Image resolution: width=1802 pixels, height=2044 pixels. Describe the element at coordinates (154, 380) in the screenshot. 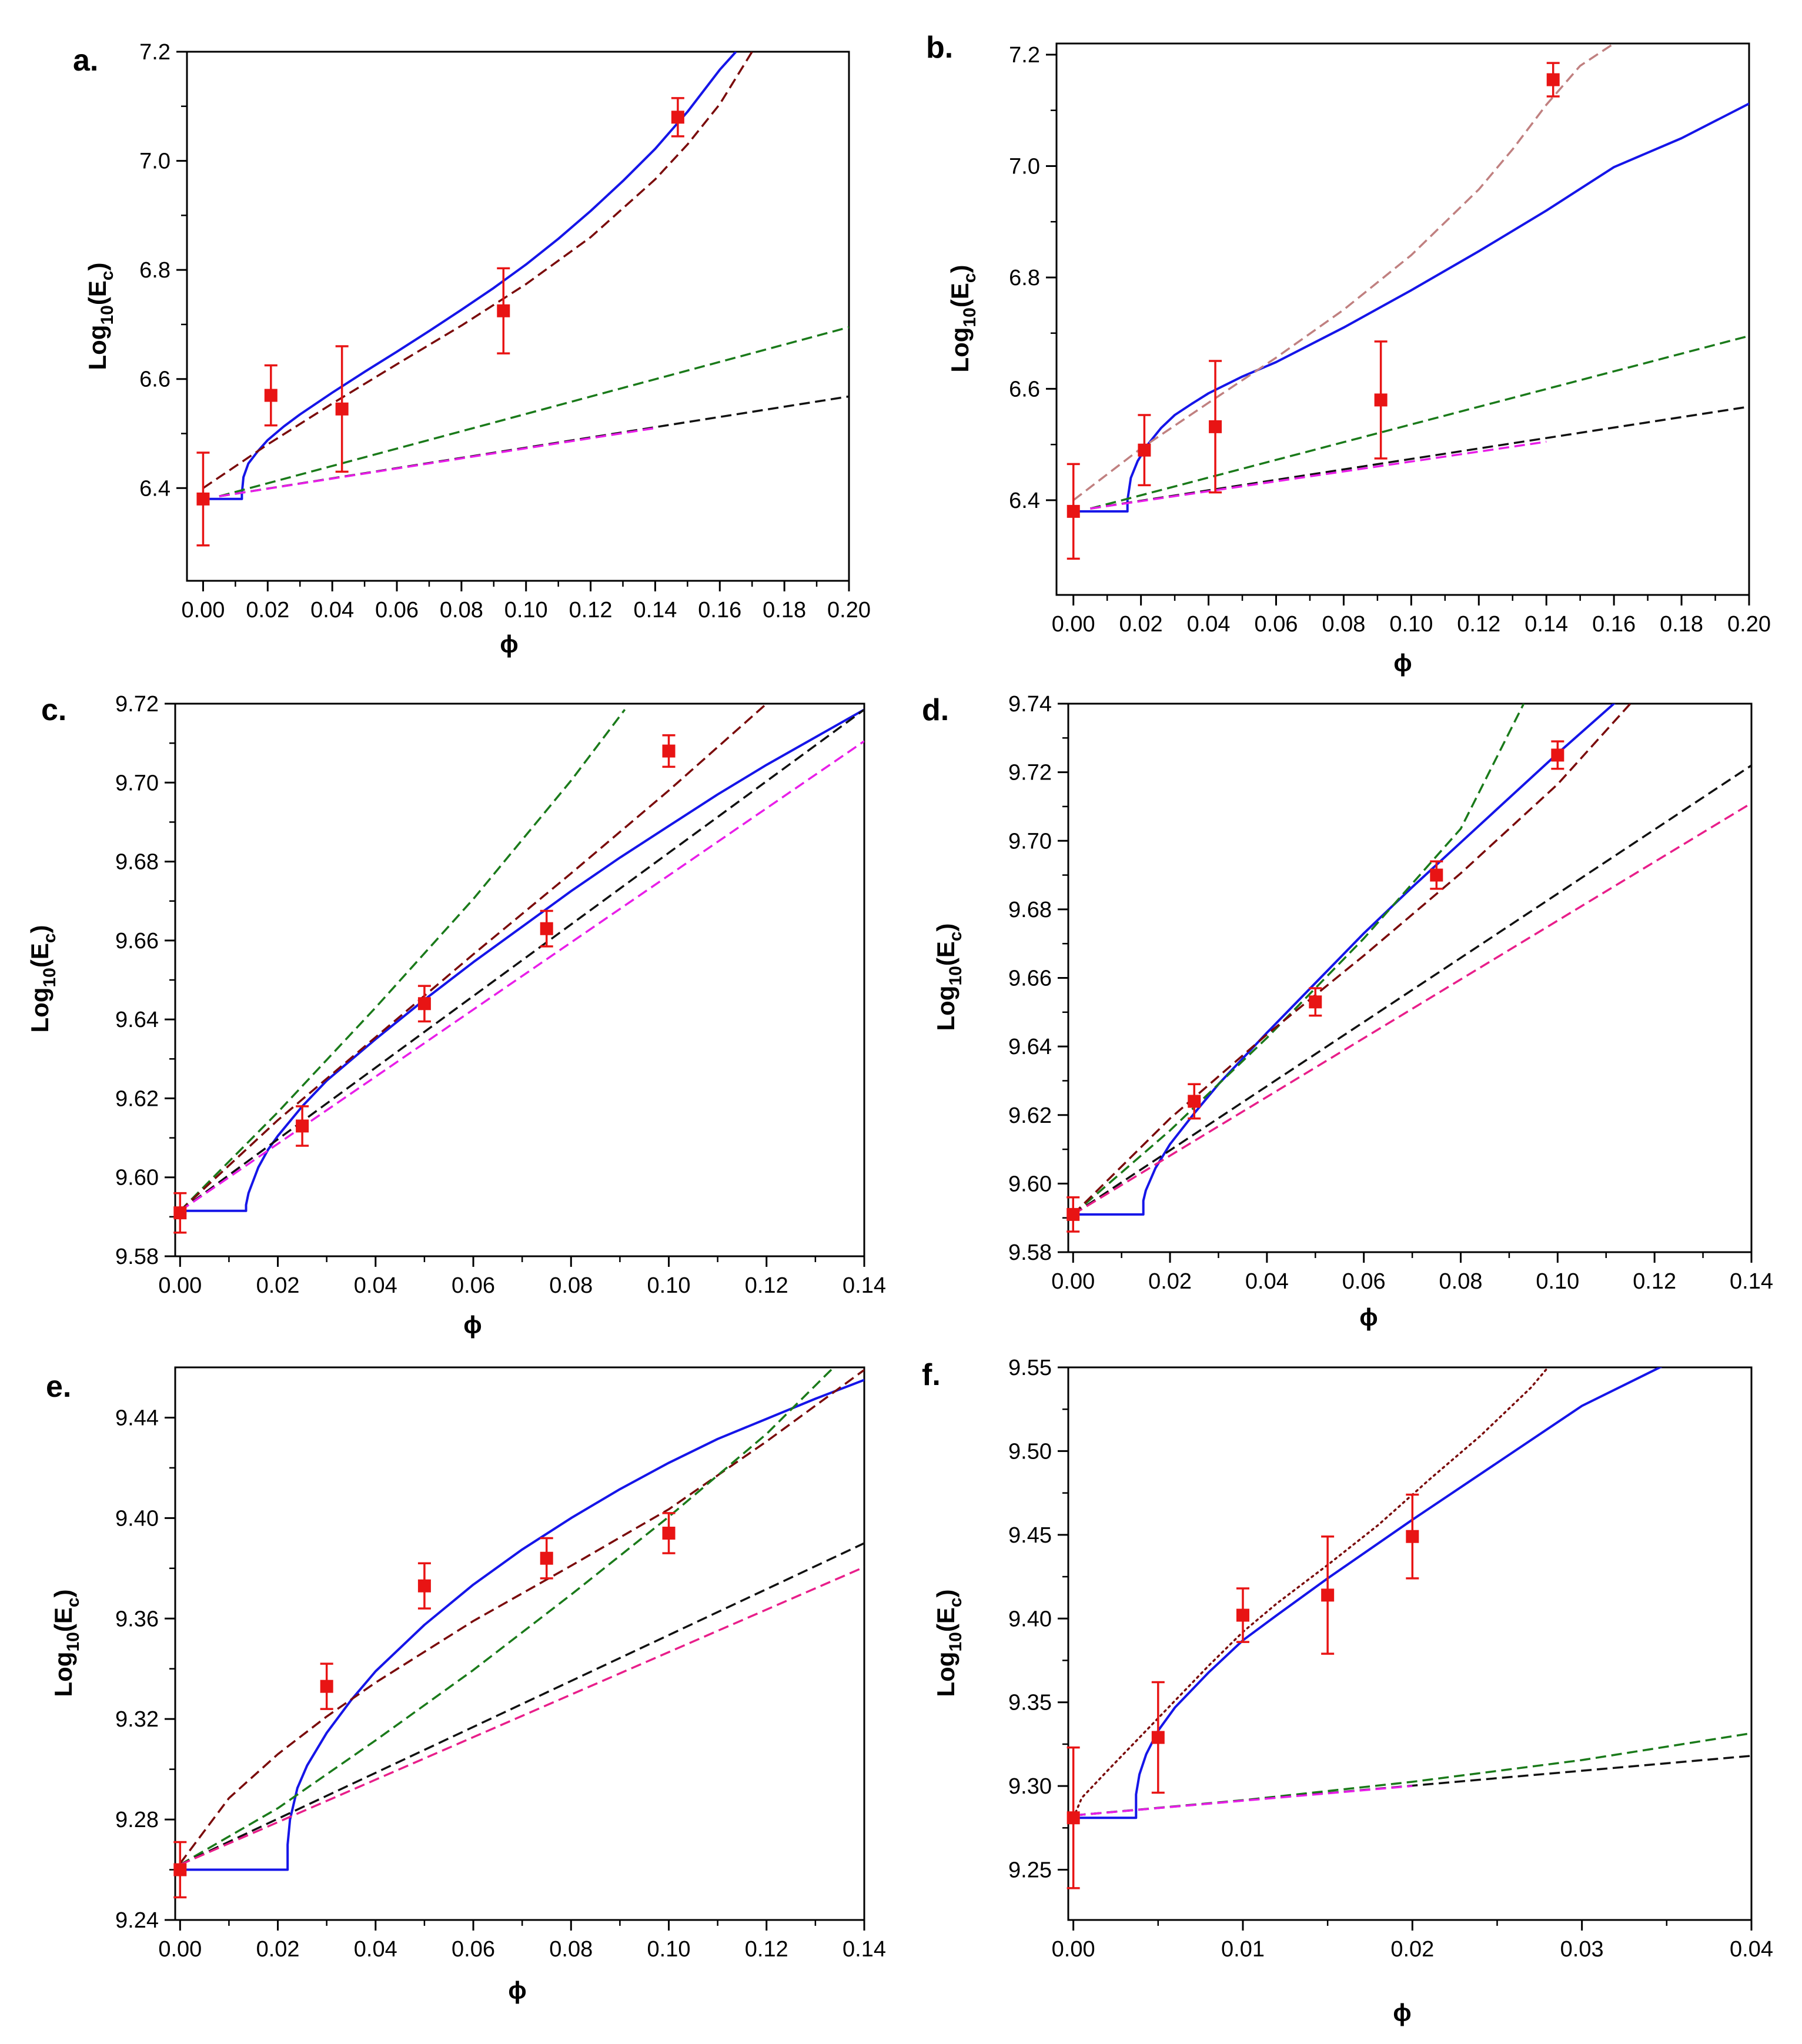

I see `y-tick-label: 6.6` at that location.